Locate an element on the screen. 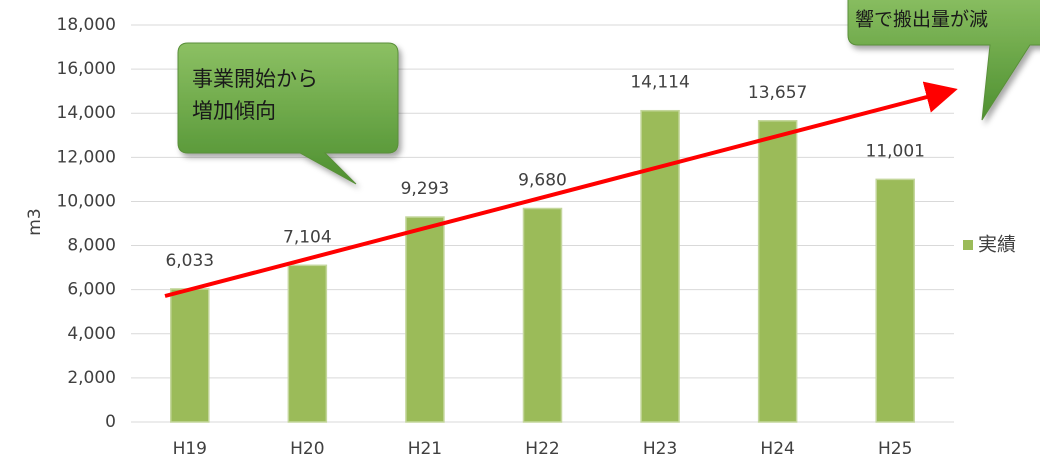  data-label: 13,657 is located at coordinates (777, 93).